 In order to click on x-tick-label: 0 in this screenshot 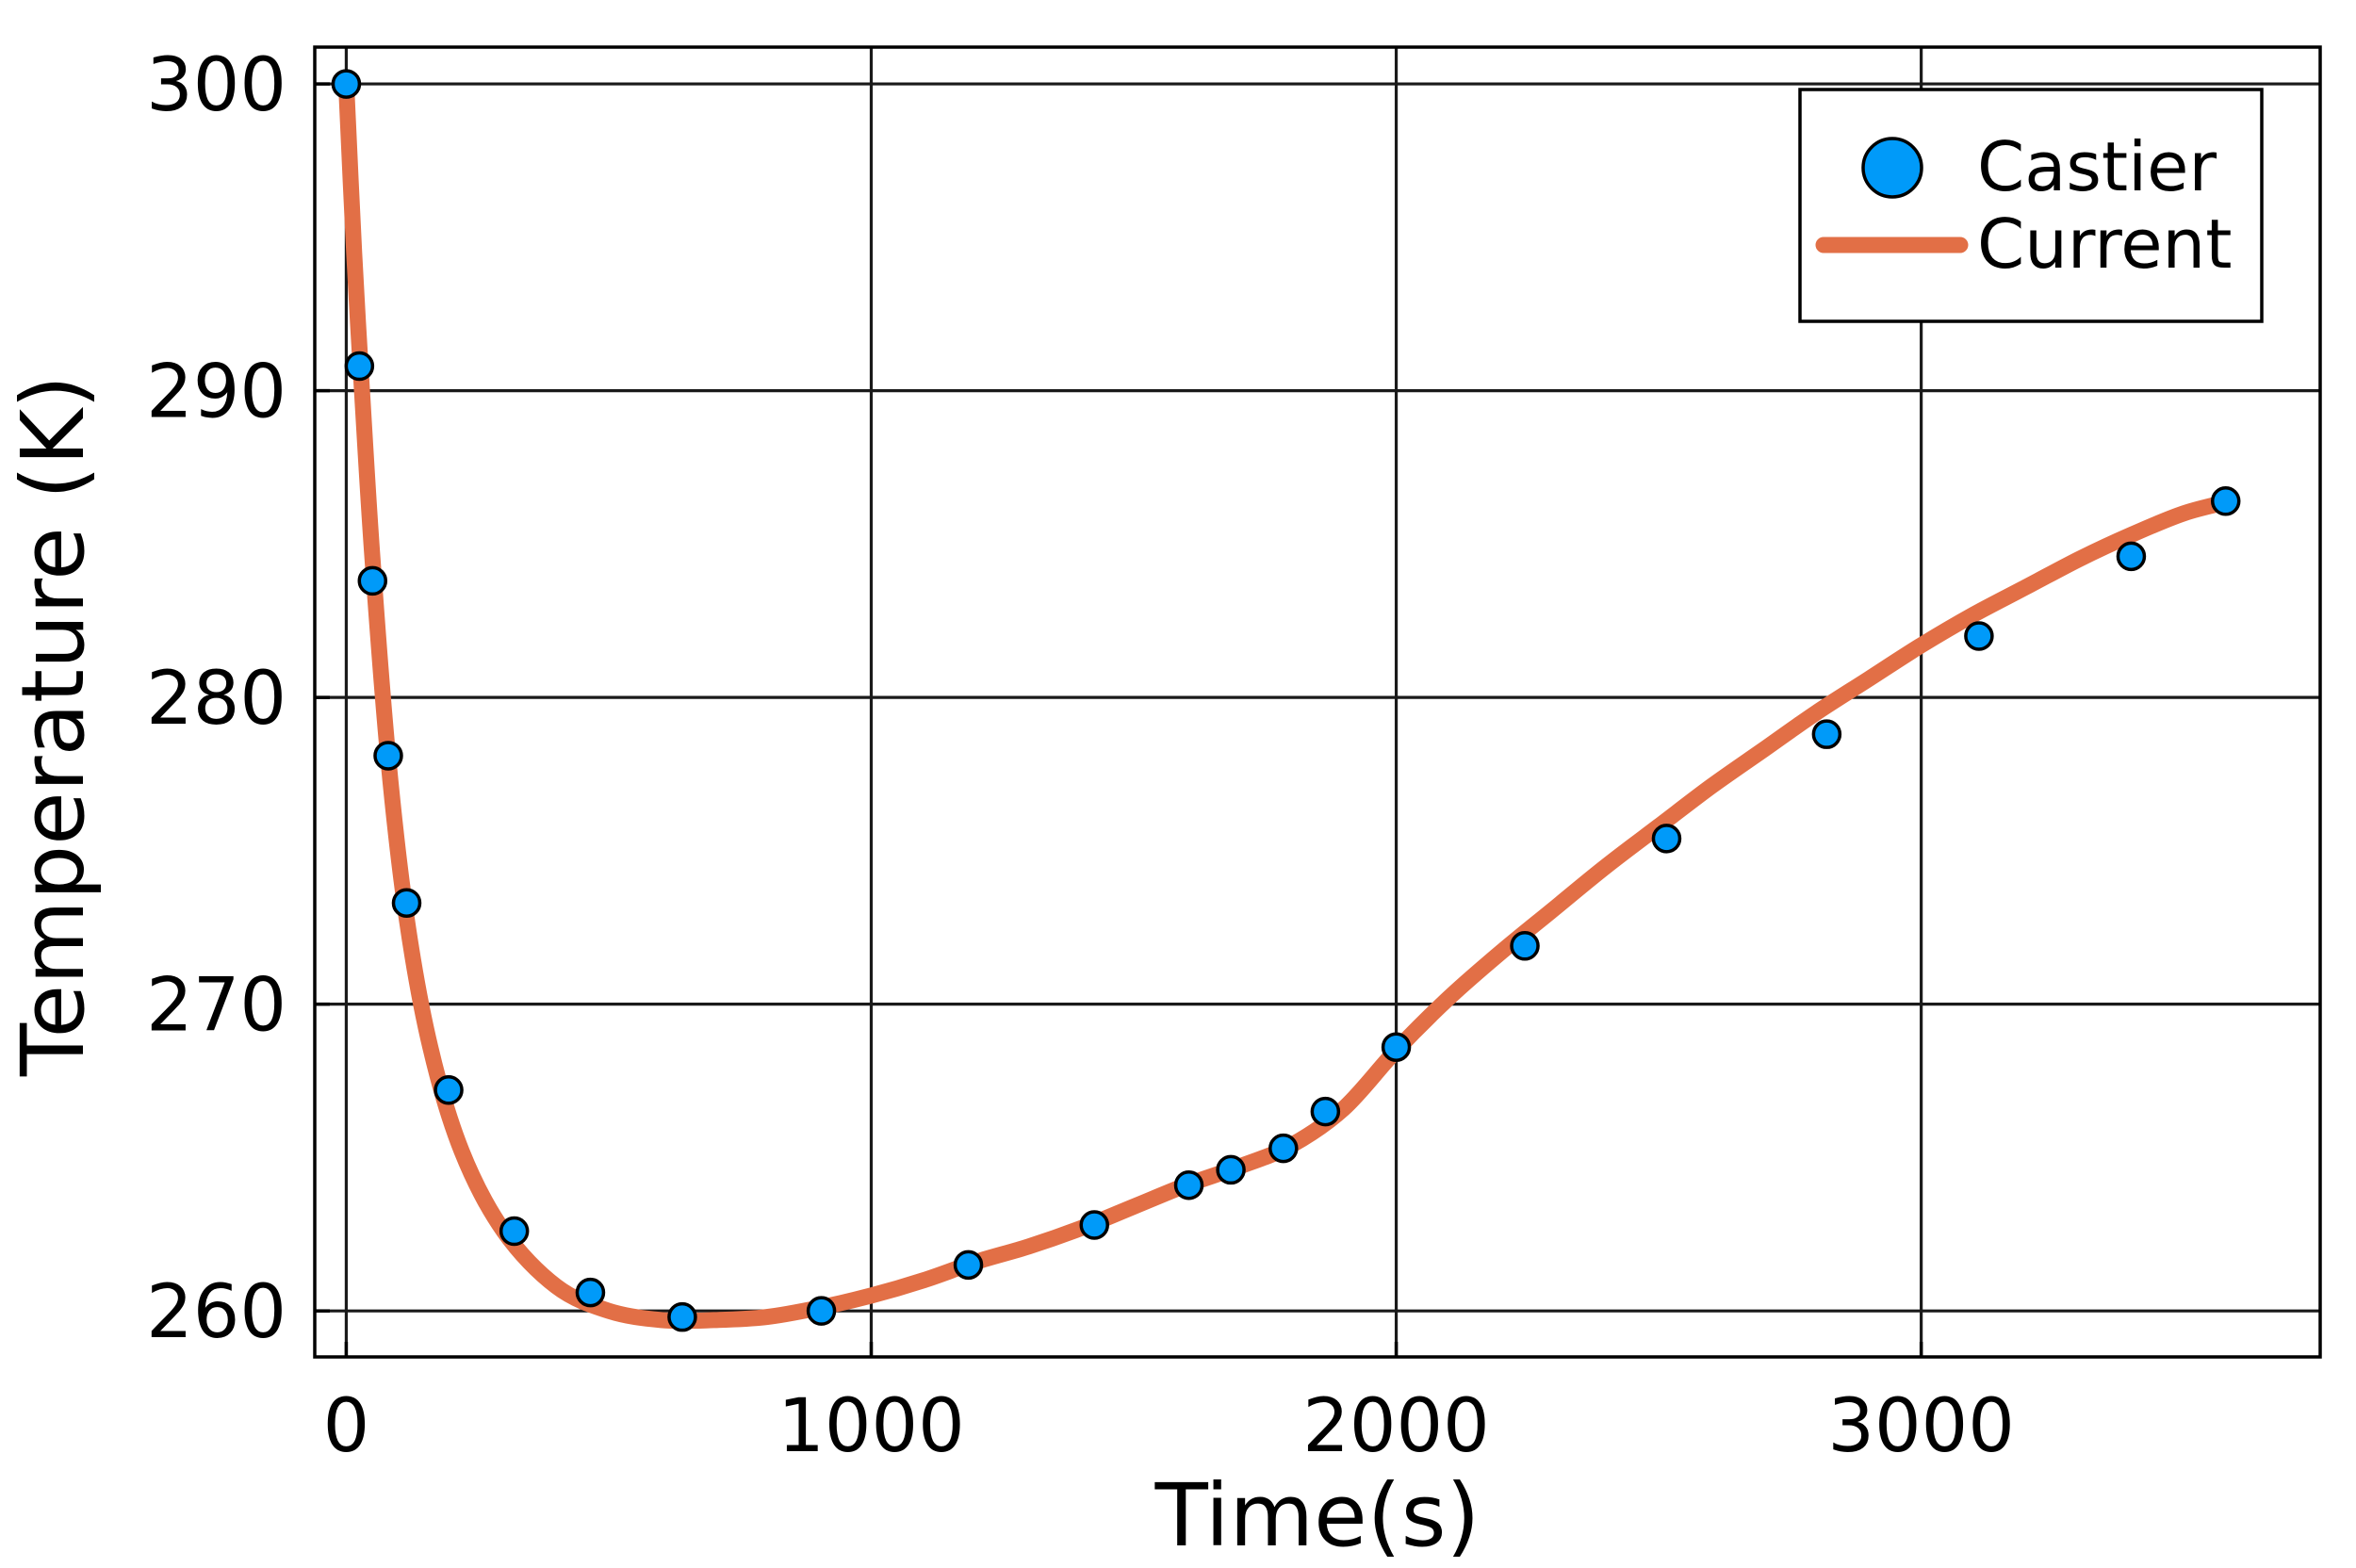, I will do `click(346, 1426)`.